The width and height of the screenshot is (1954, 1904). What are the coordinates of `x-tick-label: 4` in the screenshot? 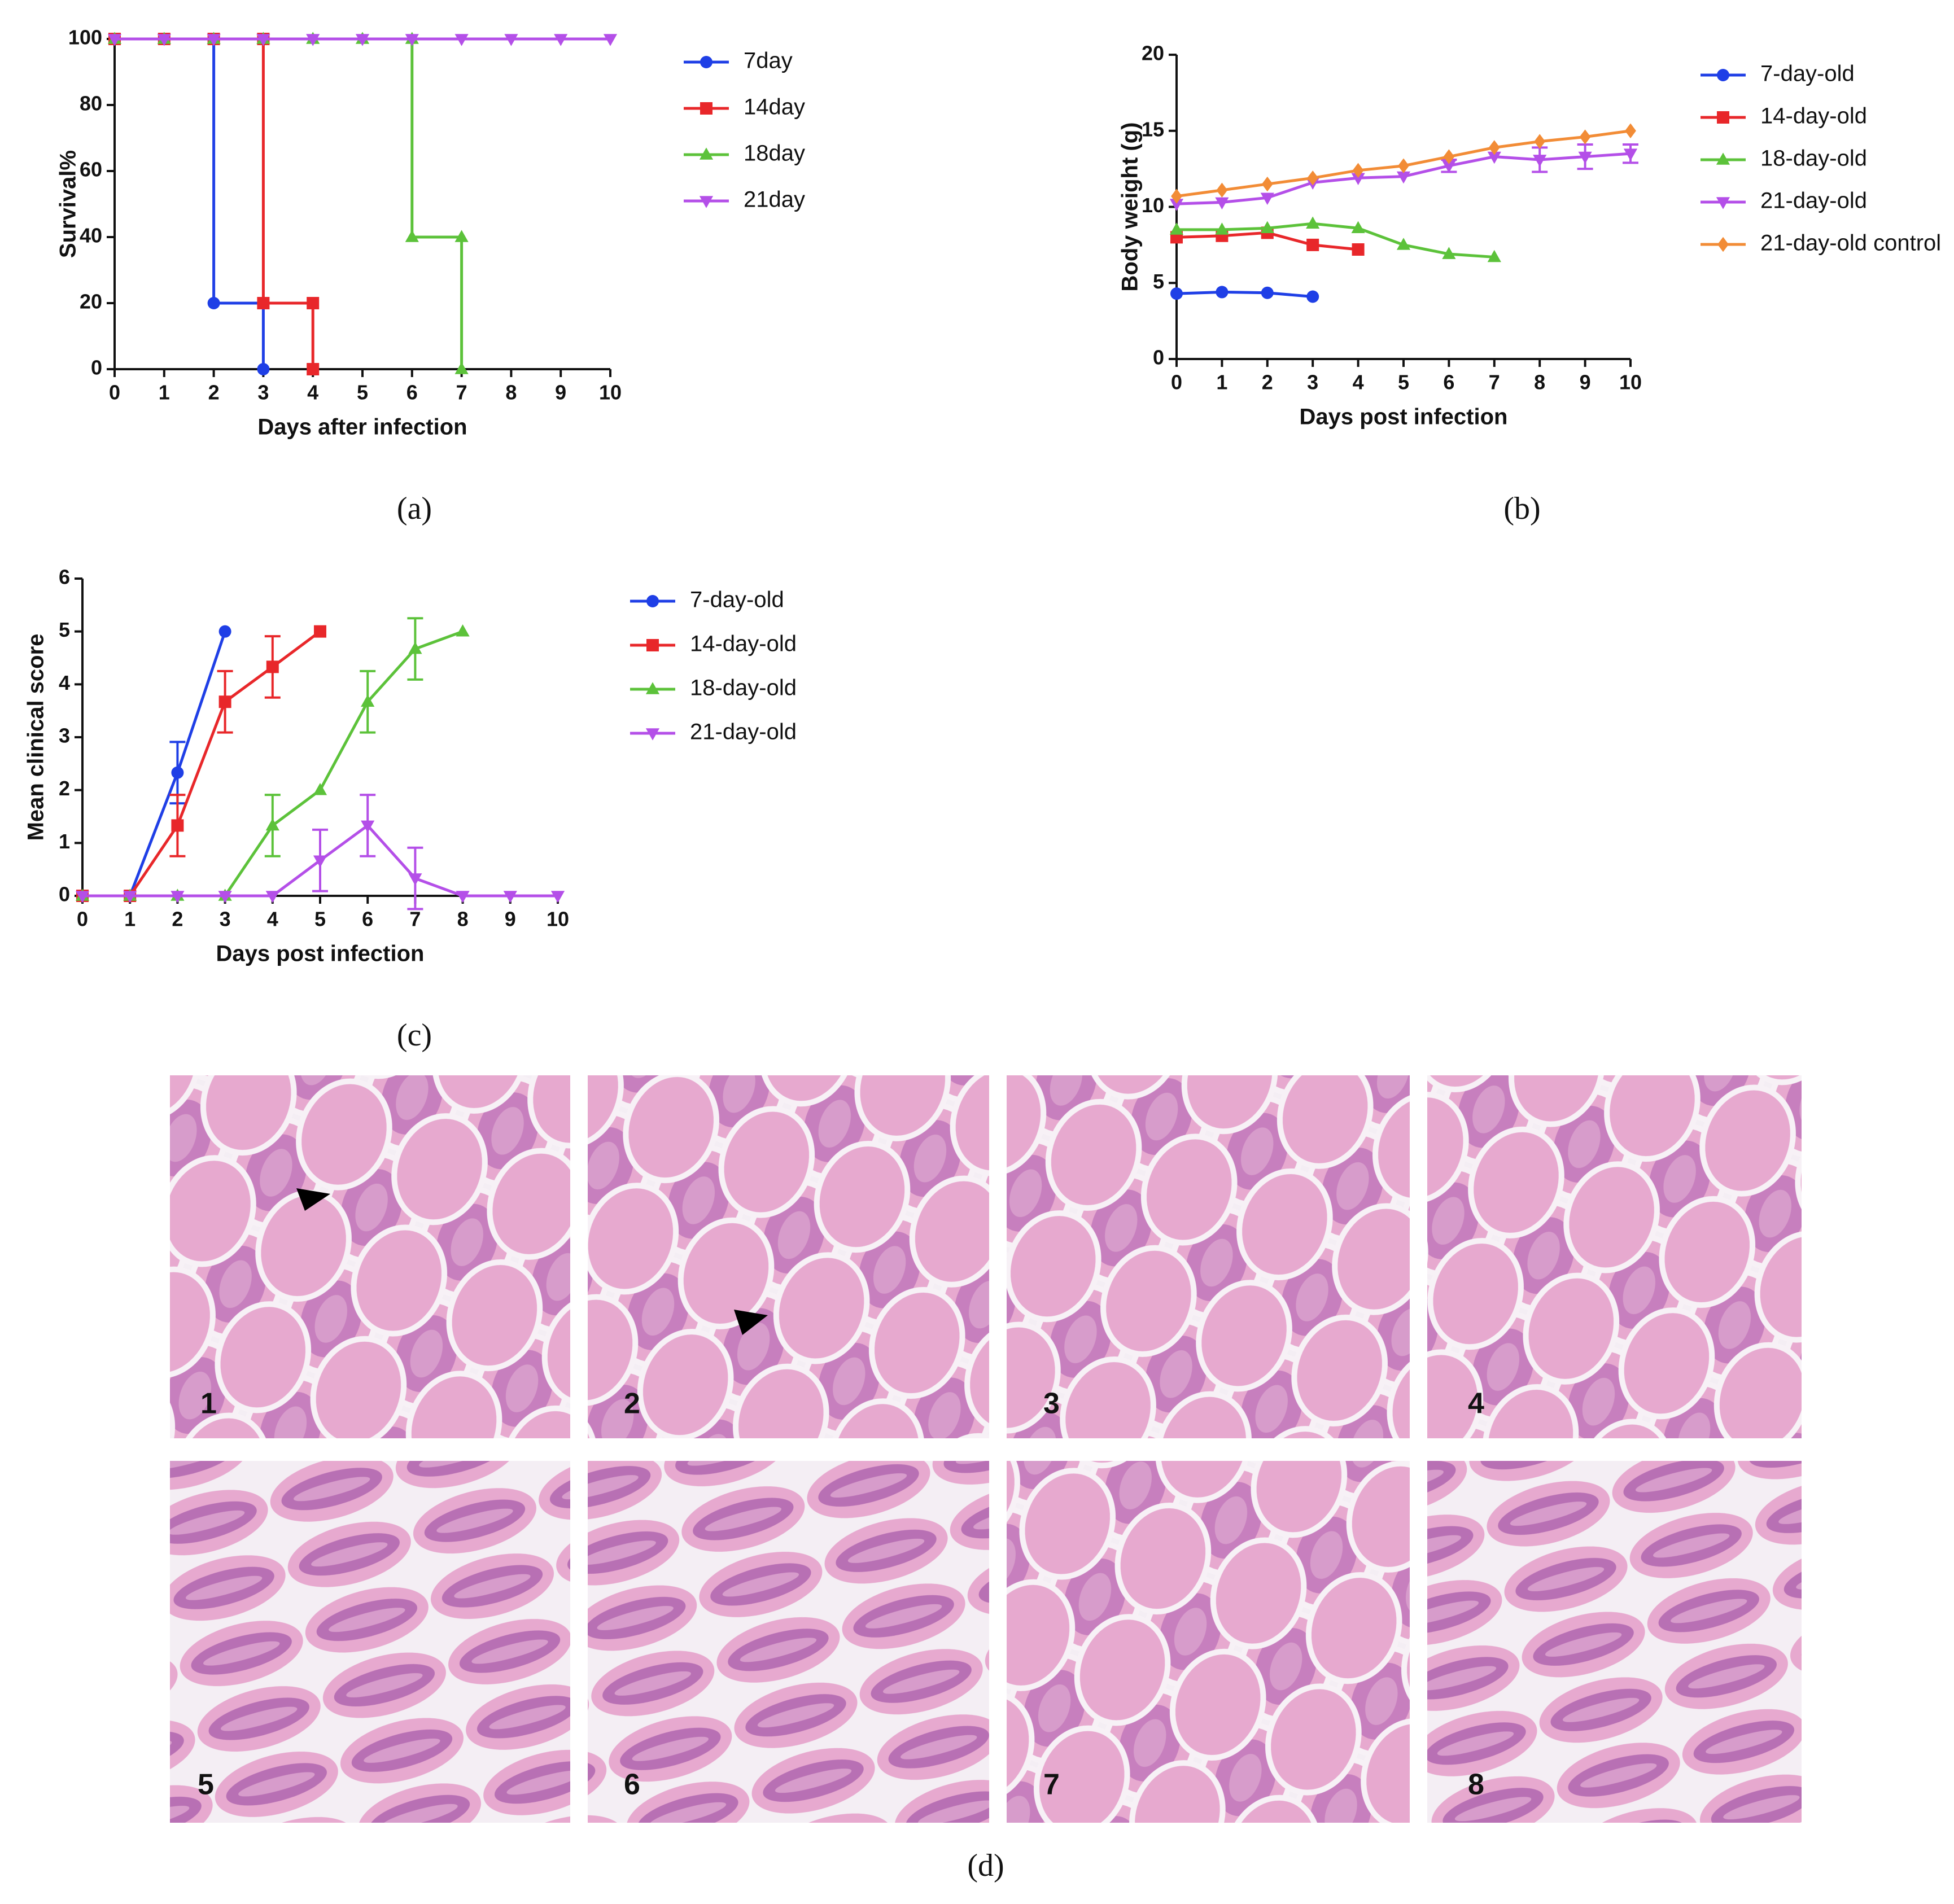 It's located at (1358, 382).